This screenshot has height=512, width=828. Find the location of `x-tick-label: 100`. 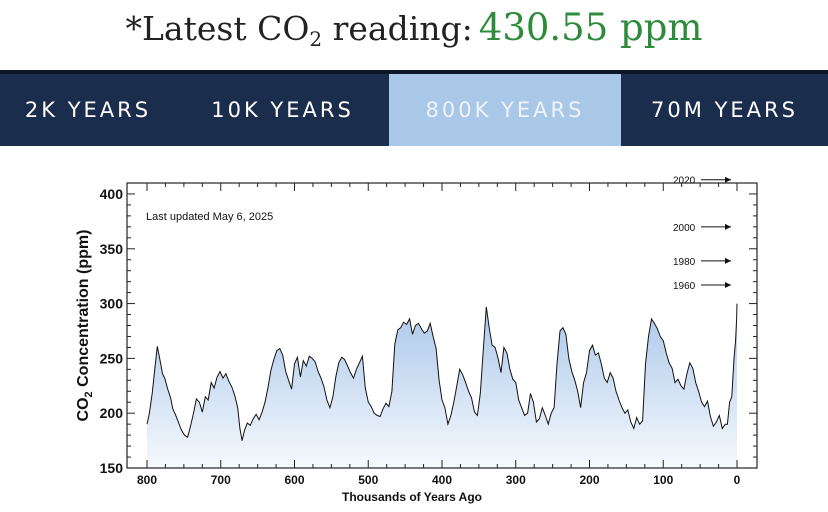

x-tick-label: 100 is located at coordinates (663, 480).